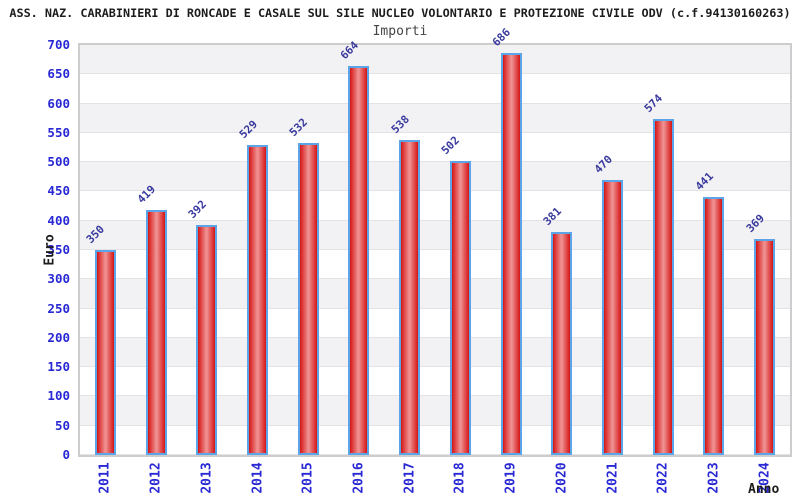 This screenshot has width=800, height=500. I want to click on y-tick-label-350: 350, so click(58, 249).